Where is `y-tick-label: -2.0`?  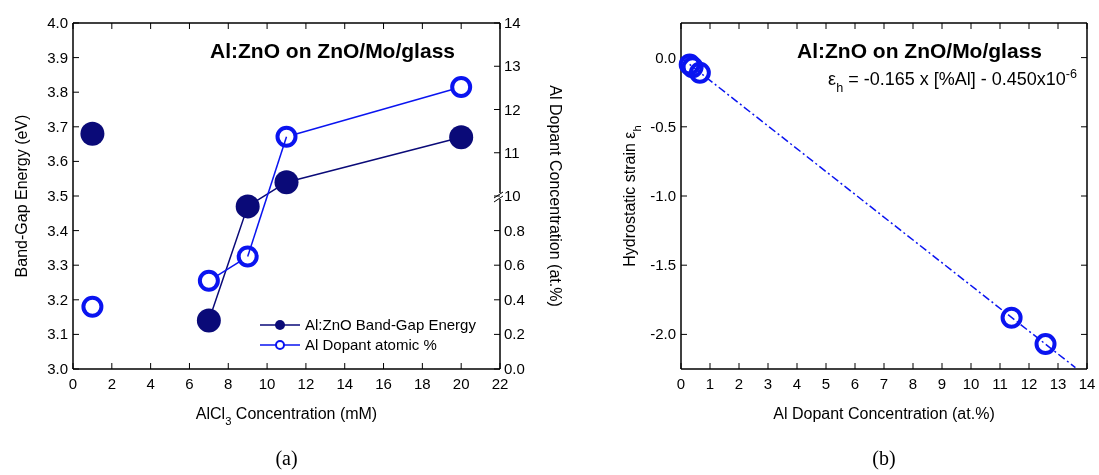
y-tick-label: -2.0 is located at coordinates (663, 334).